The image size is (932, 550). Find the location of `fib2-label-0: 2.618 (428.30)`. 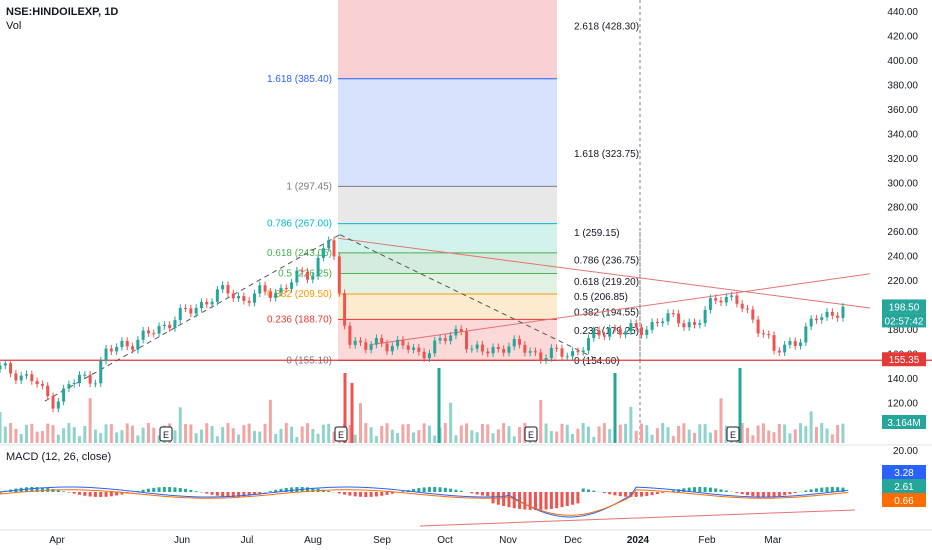

fib2-label-0: 2.618 (428.30) is located at coordinates (606, 26).